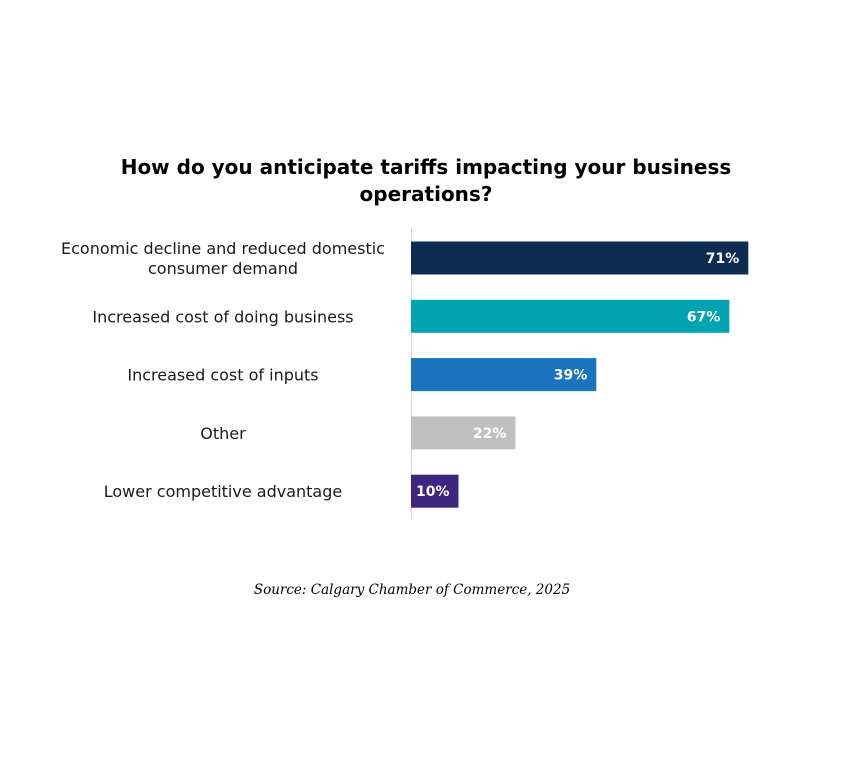 The image size is (847, 766). What do you see at coordinates (223, 491) in the screenshot?
I see `category-label: Lower competitive advantage` at bounding box center [223, 491].